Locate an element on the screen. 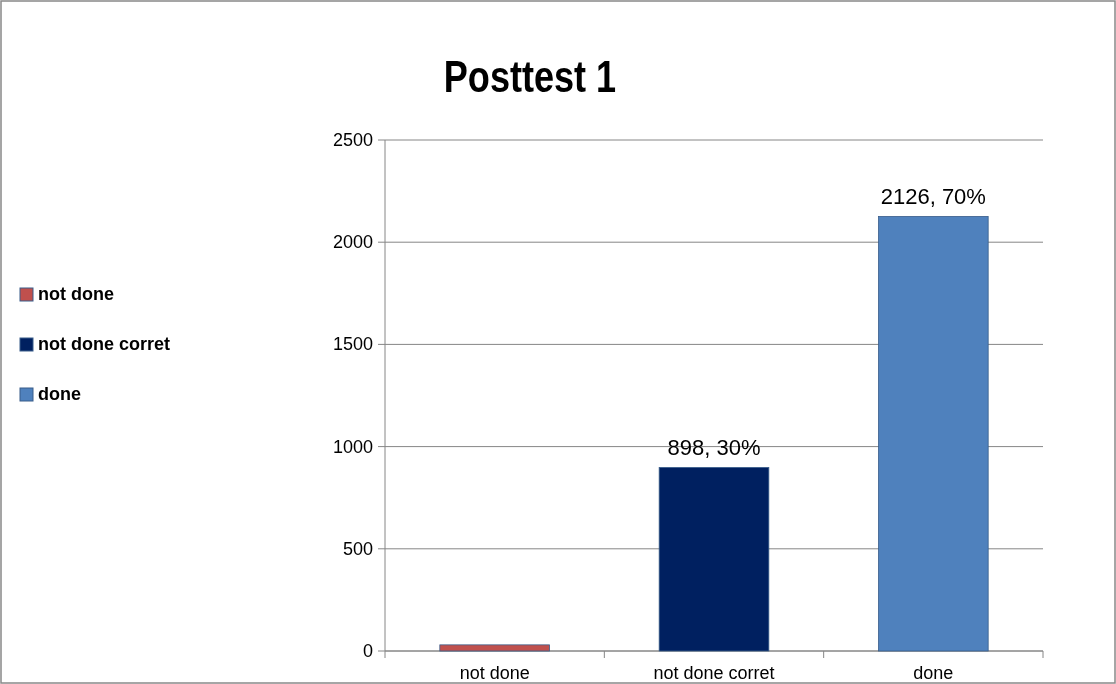 This screenshot has height=684, width=1116. x-tick-label: not done corret is located at coordinates (714, 673).